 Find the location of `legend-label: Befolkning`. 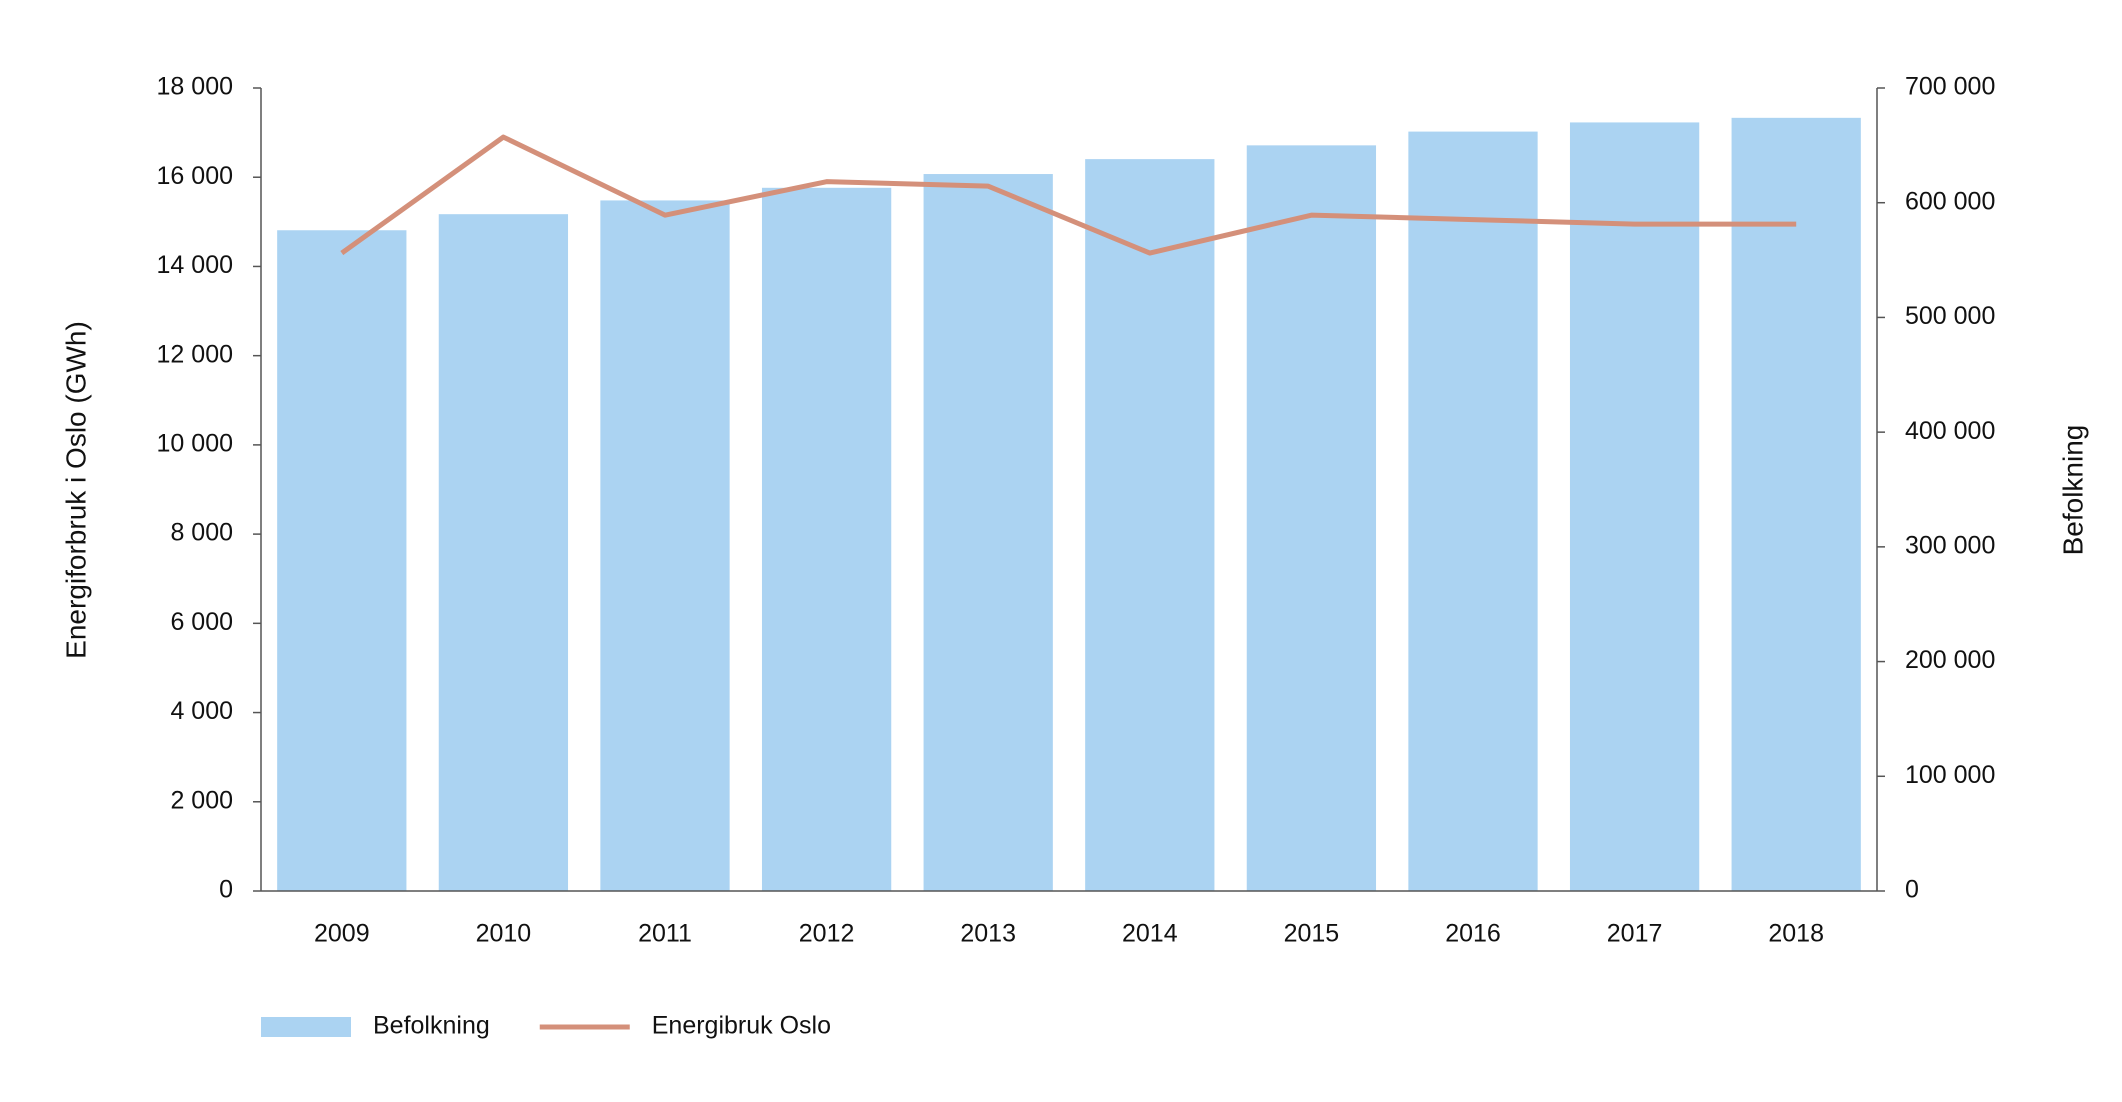

legend-label: Befolkning is located at coordinates (431, 1026).